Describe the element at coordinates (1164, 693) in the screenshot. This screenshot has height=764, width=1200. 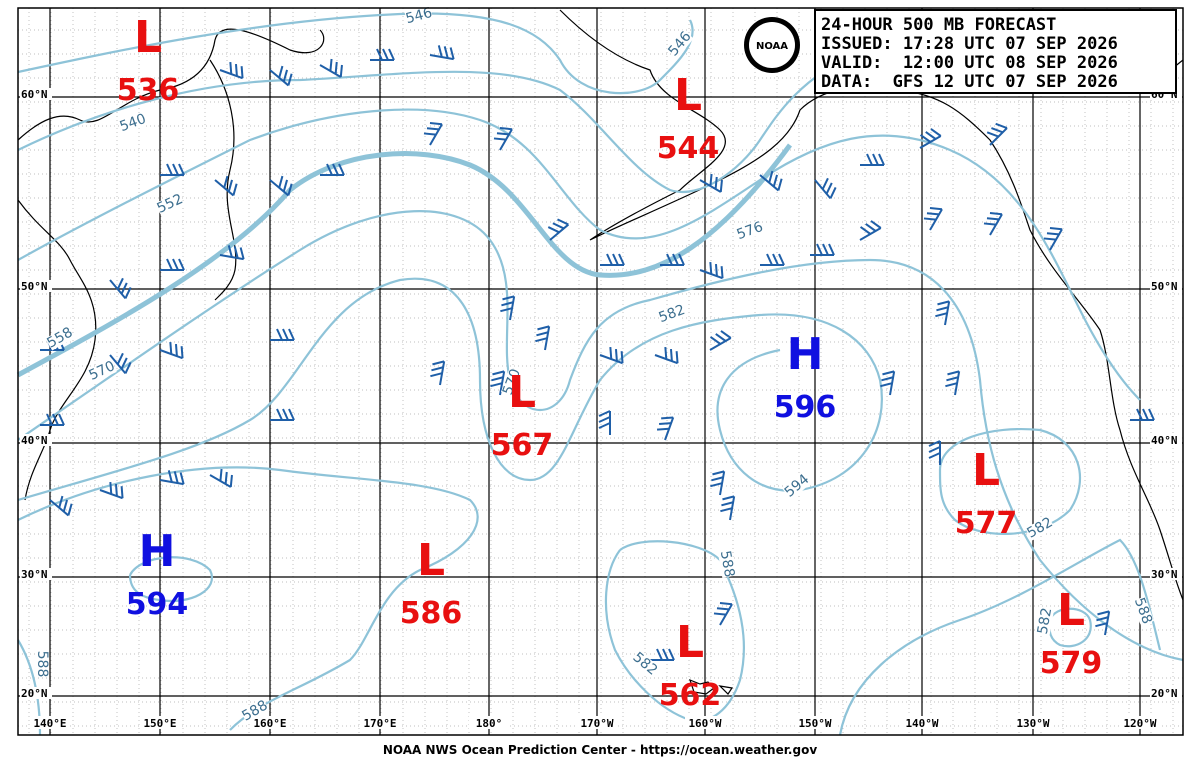
I see `lat-label: 20°N` at that location.